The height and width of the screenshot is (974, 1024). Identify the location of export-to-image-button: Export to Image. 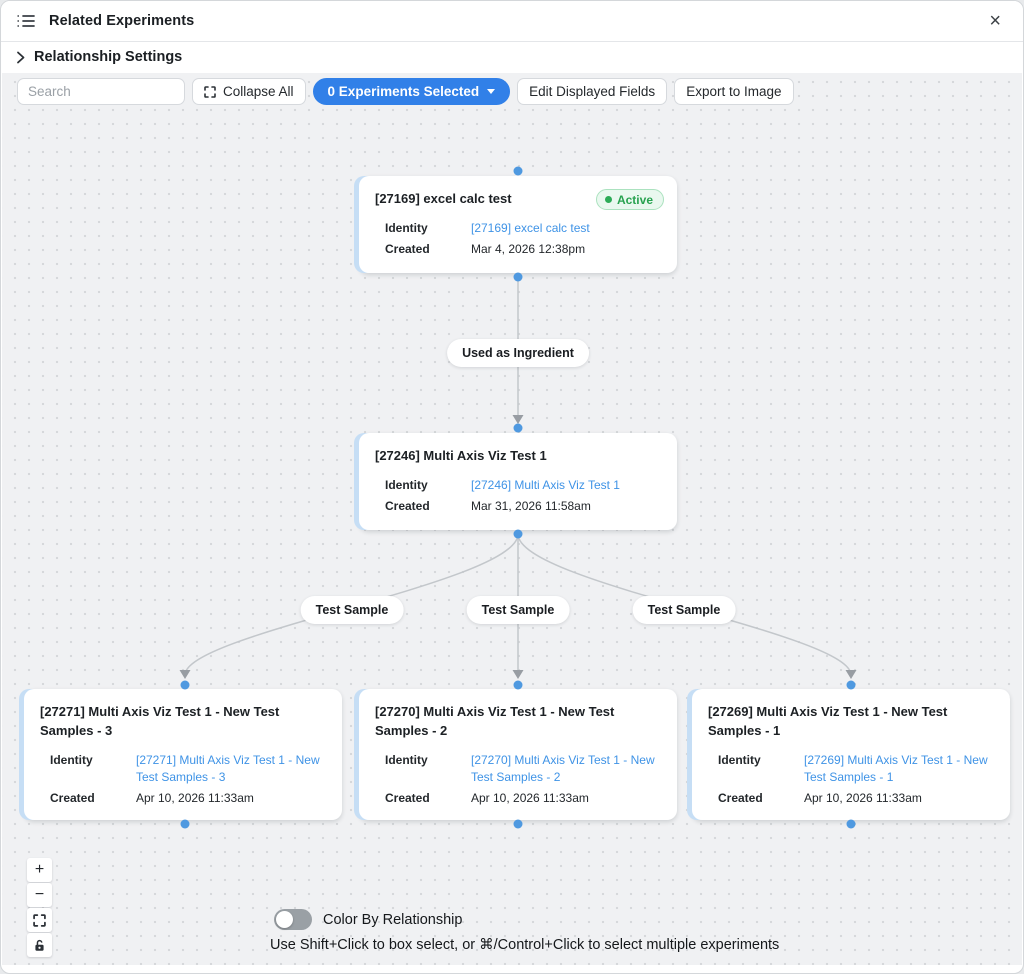
(734, 91).